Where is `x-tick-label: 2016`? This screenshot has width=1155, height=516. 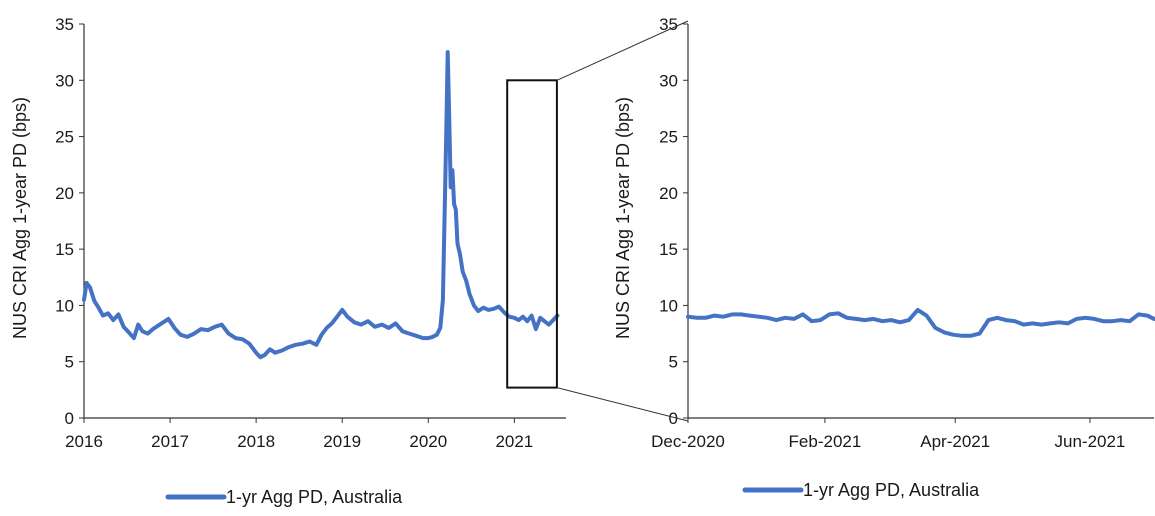
x-tick-label: 2016 is located at coordinates (84, 441).